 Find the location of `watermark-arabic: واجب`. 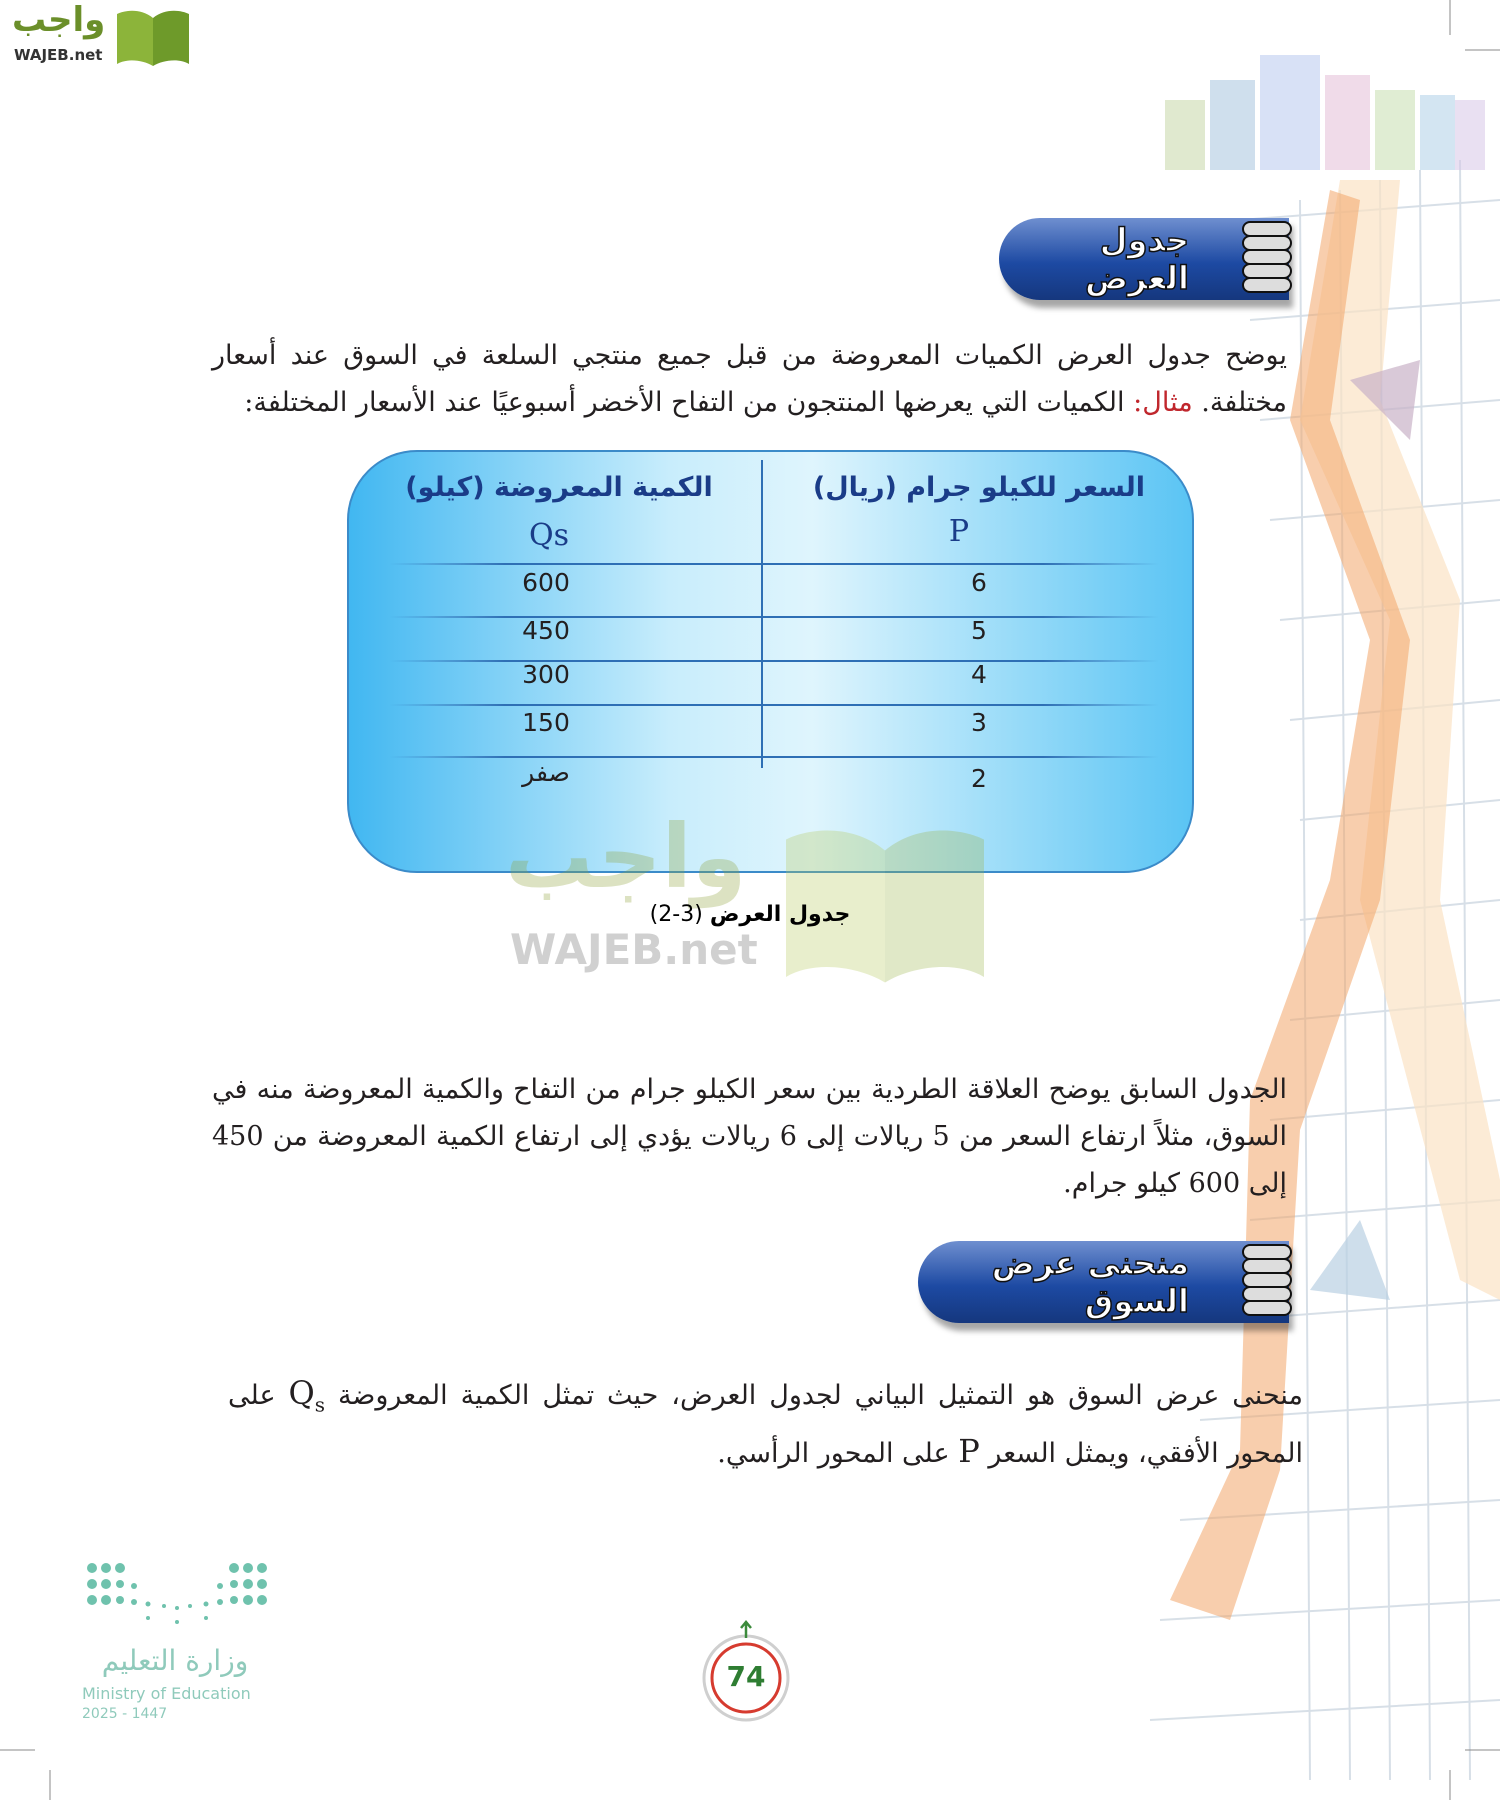

watermark-arabic: واجب is located at coordinates (626, 856).